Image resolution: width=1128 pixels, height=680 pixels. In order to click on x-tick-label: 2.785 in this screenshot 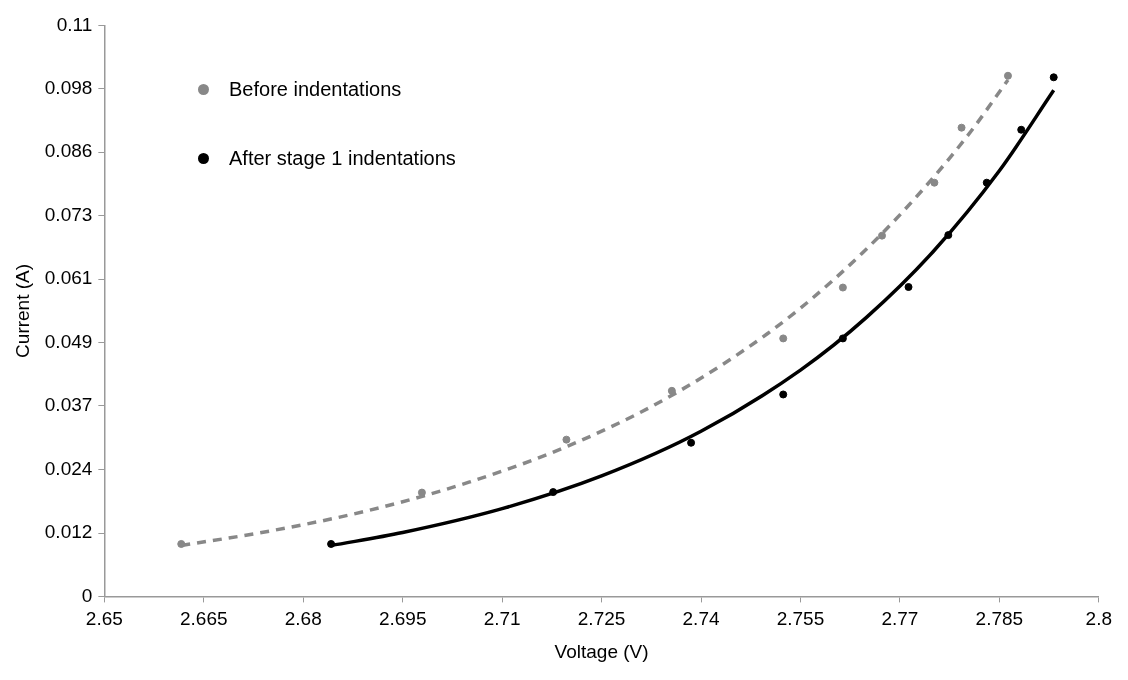, I will do `click(999, 619)`.